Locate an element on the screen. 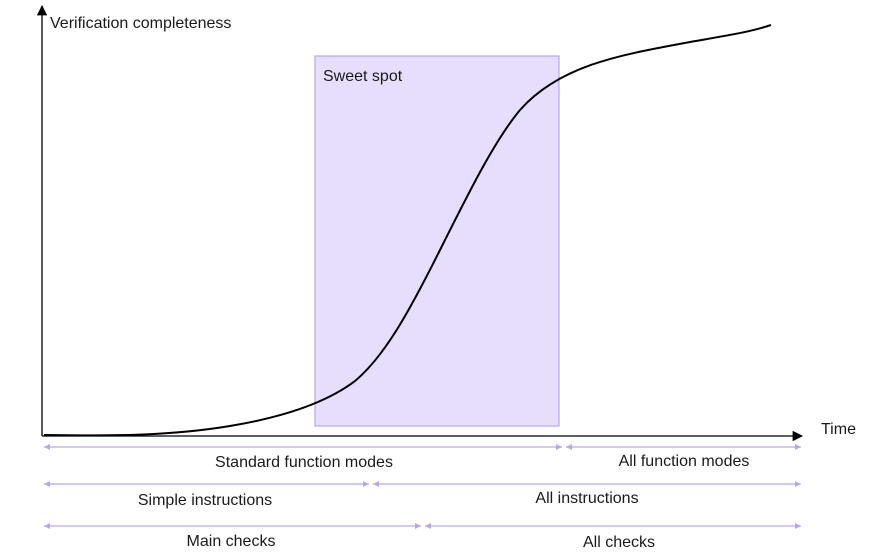 The width and height of the screenshot is (894, 554). range-row-checks: Main checks All checks is located at coordinates (422, 537).